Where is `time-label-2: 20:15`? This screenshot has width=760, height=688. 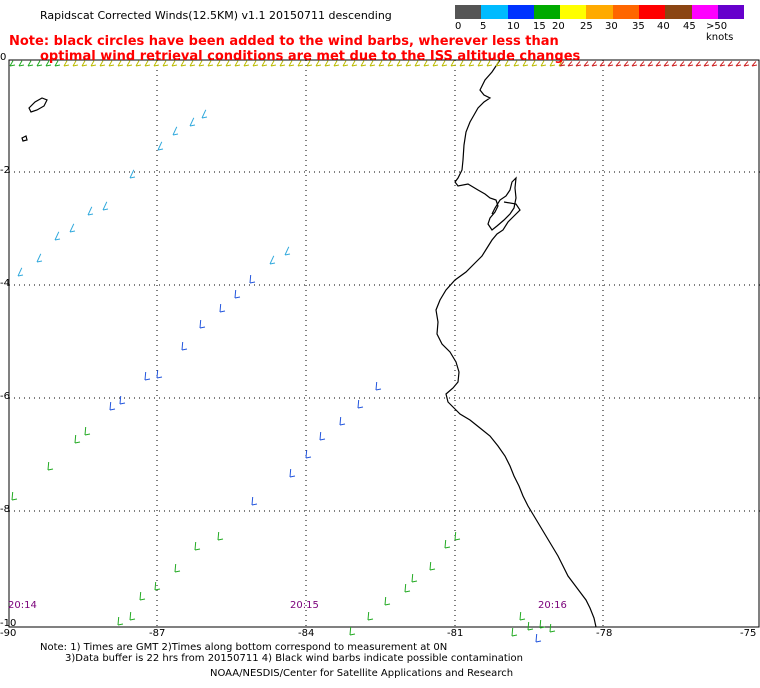 time-label-2: 20:15 is located at coordinates (304, 605).